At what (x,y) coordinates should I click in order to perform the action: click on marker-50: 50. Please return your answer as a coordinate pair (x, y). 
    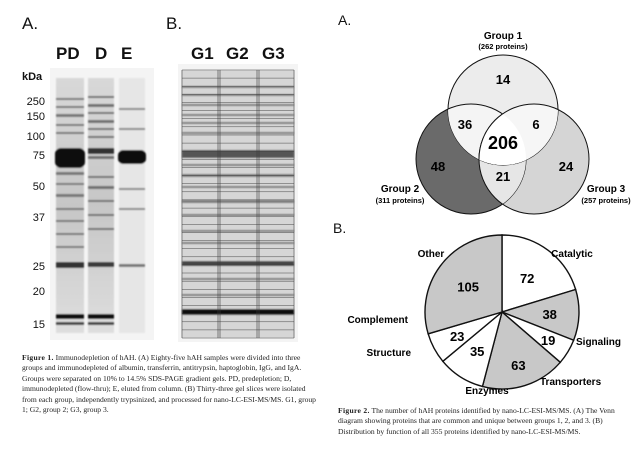
    Looking at the image, I should click on (38, 187).